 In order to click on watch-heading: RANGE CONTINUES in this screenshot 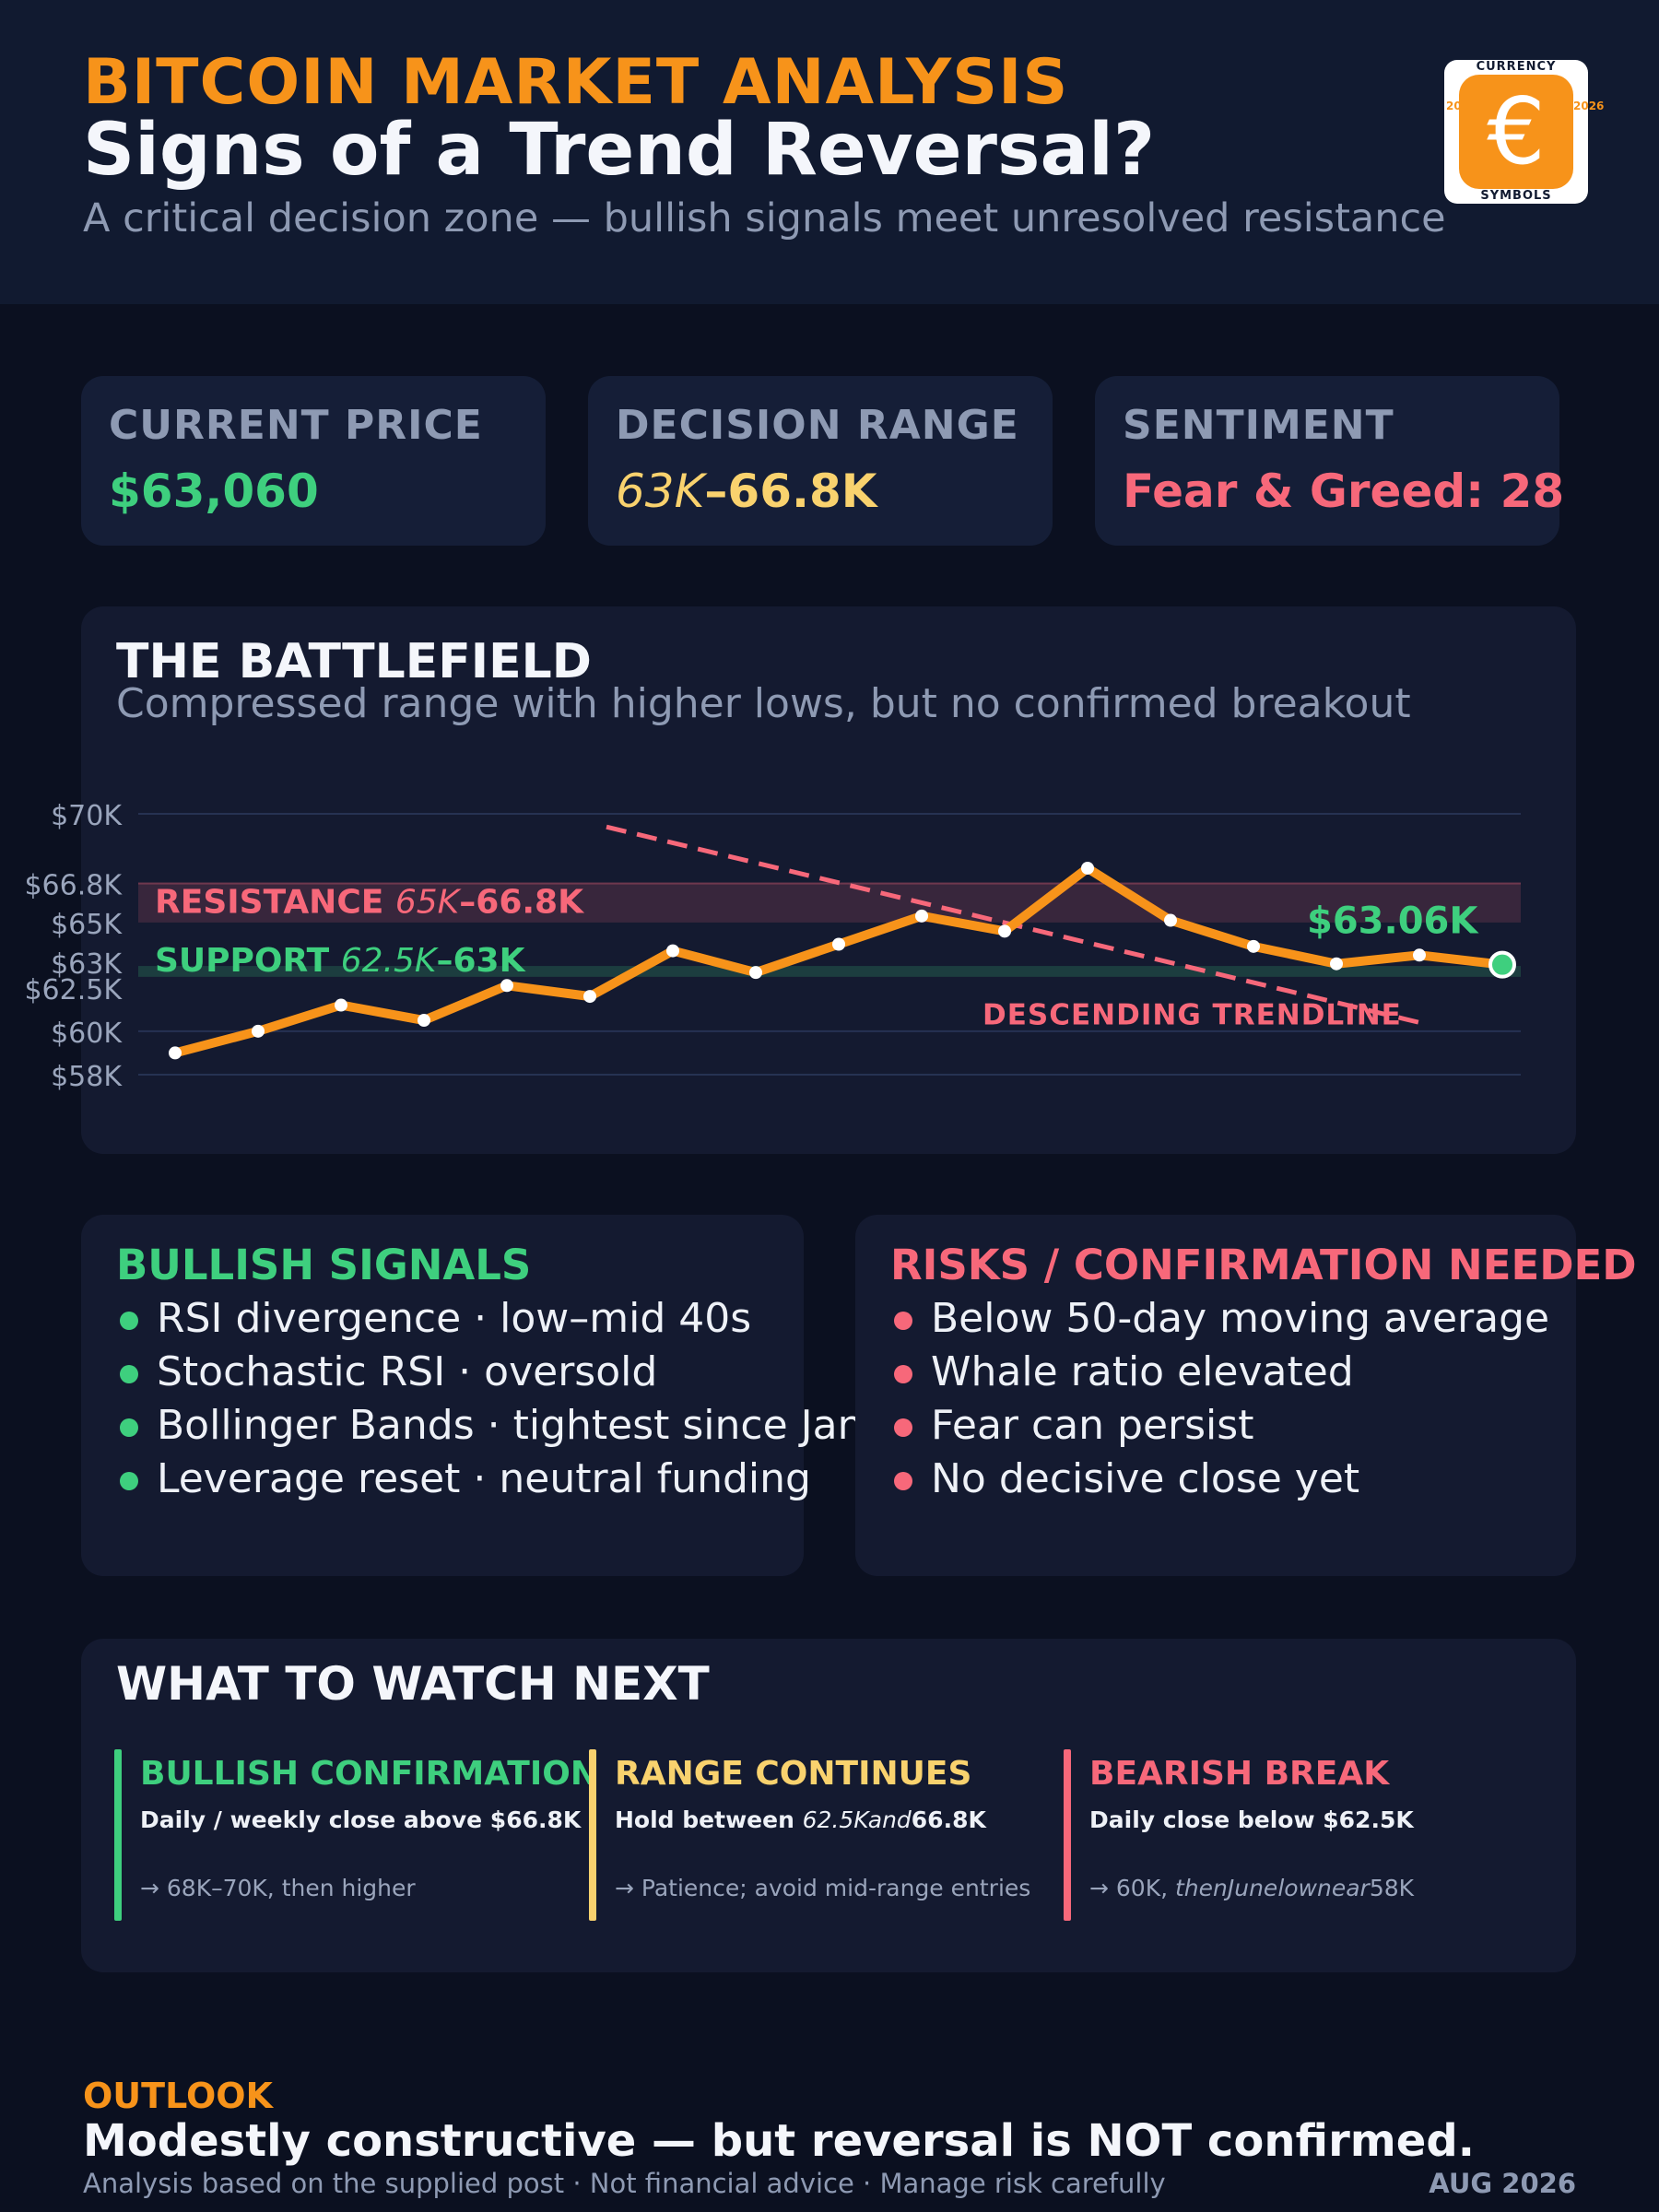, I will do `click(793, 1774)`.